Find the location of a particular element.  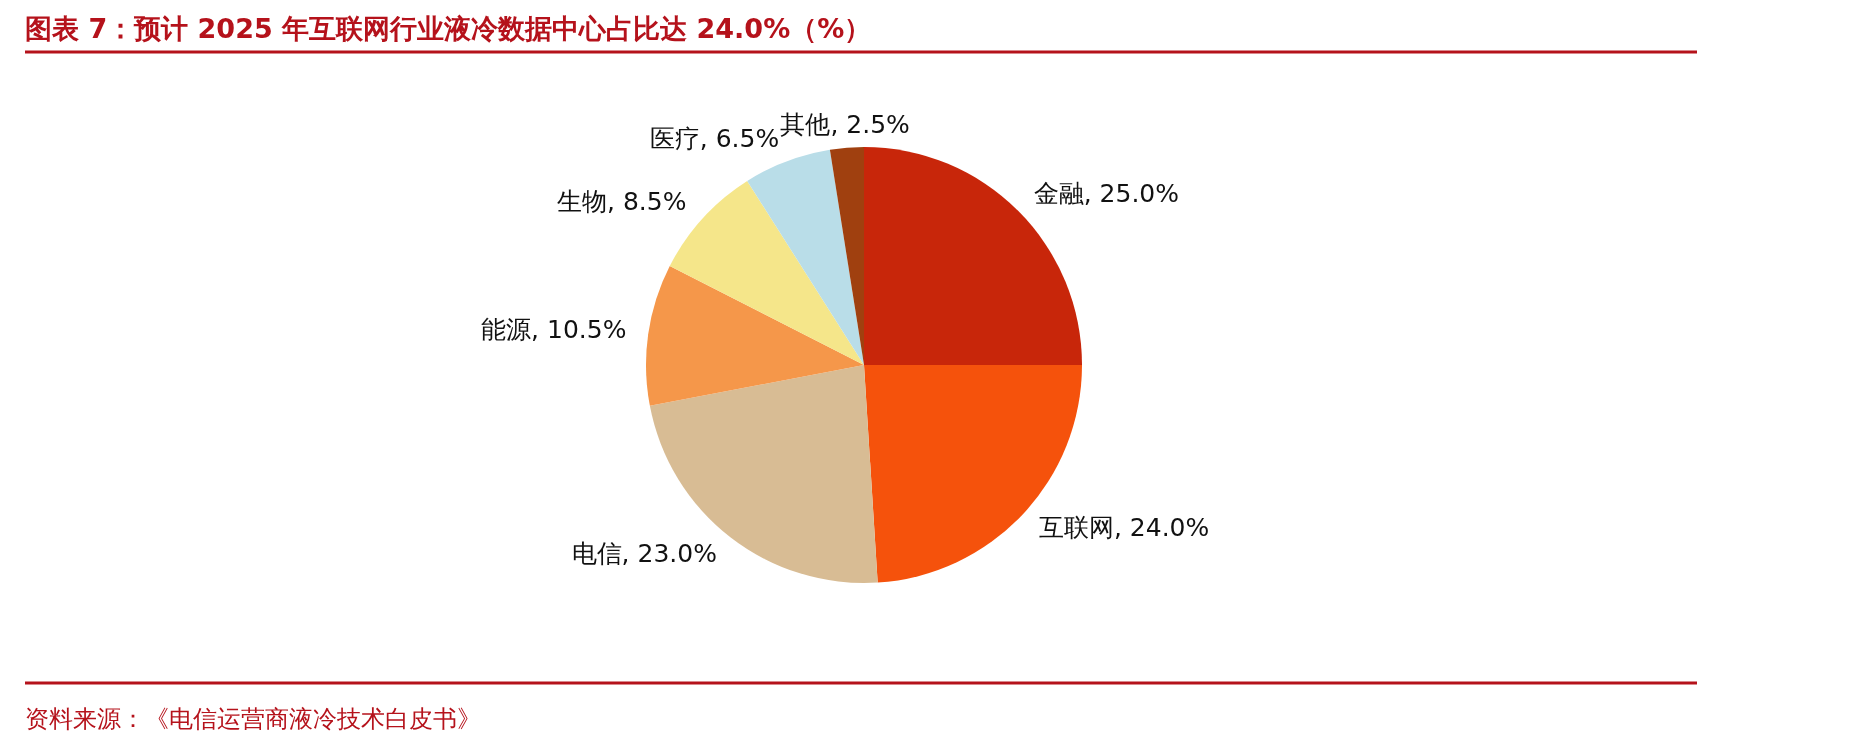

slice-label: 生物, 8.5% is located at coordinates (622, 202).